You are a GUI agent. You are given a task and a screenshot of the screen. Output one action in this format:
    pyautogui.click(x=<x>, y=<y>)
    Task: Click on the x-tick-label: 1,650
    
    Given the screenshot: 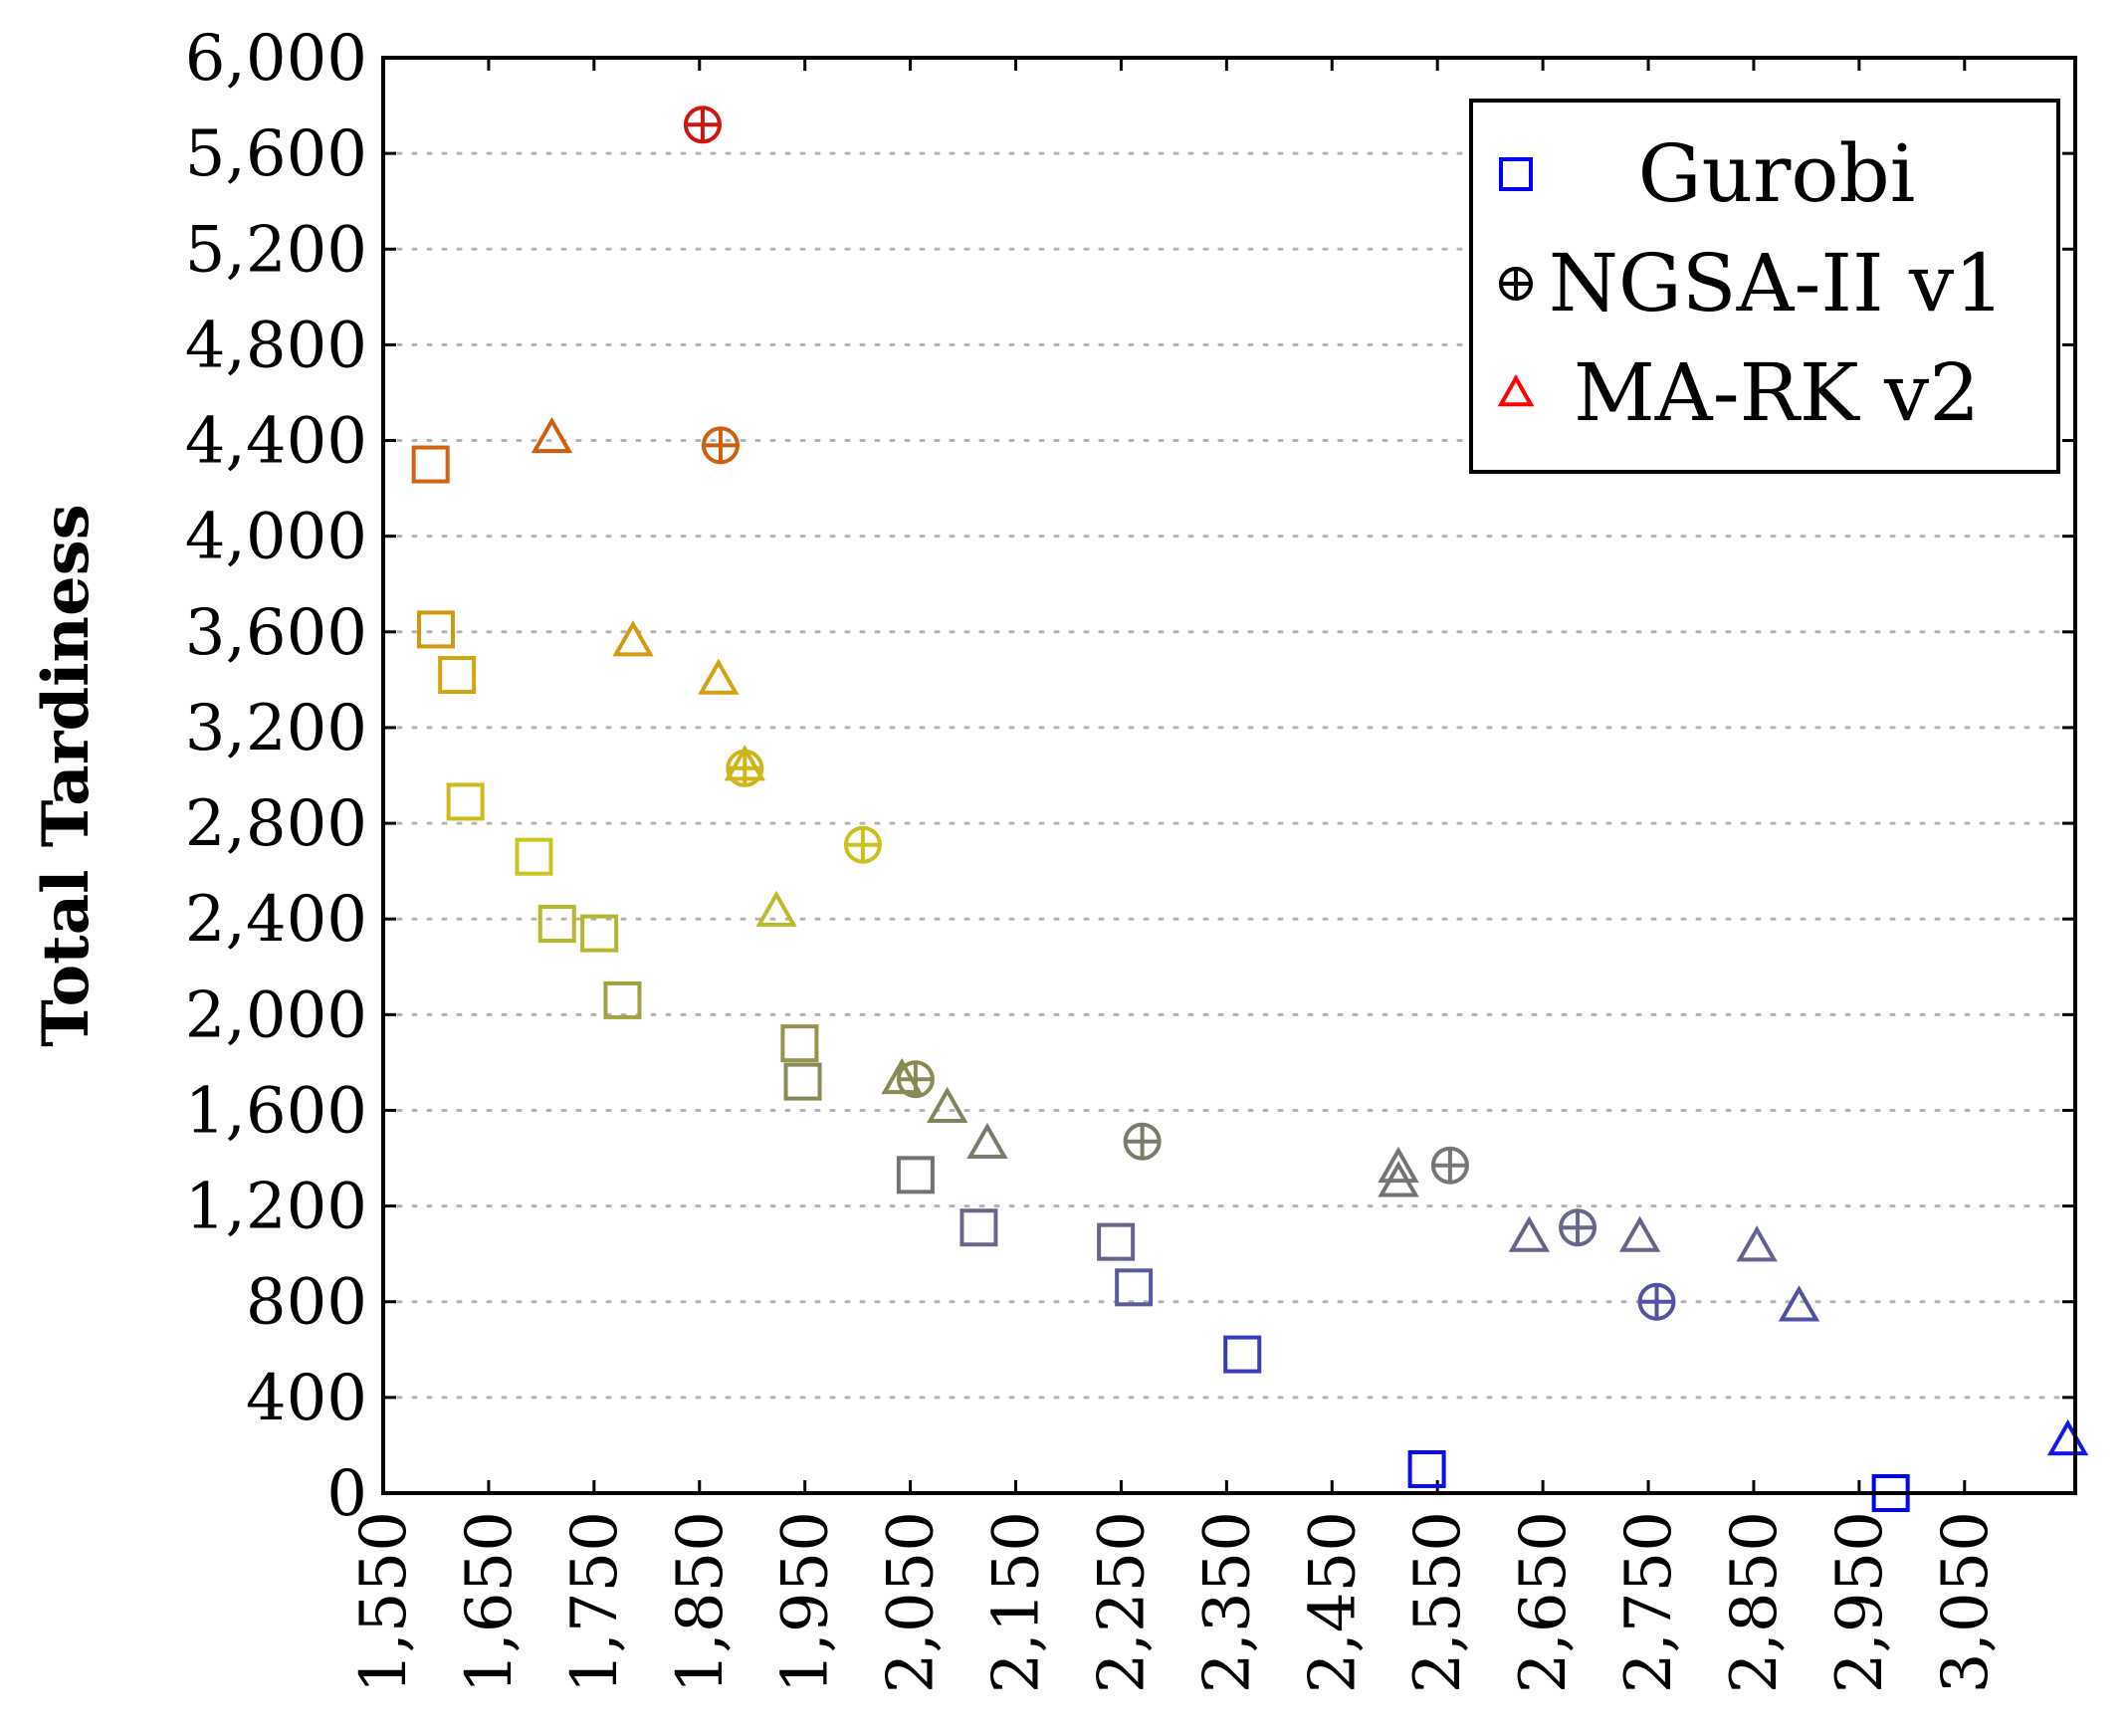 What is the action you would take?
    pyautogui.click(x=490, y=1602)
    